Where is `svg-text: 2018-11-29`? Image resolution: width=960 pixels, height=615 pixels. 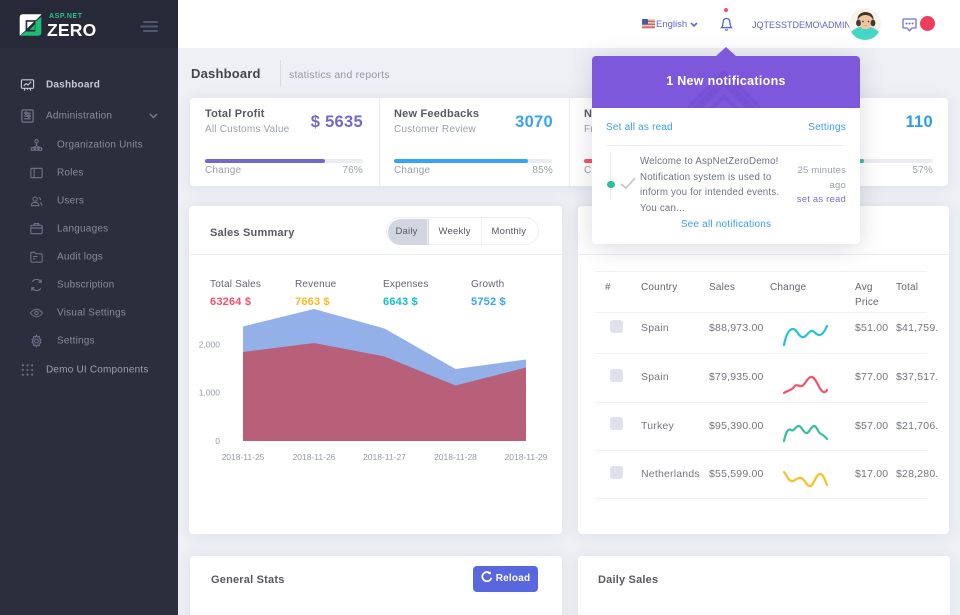
svg-text: 2018-11-29 is located at coordinates (526, 457).